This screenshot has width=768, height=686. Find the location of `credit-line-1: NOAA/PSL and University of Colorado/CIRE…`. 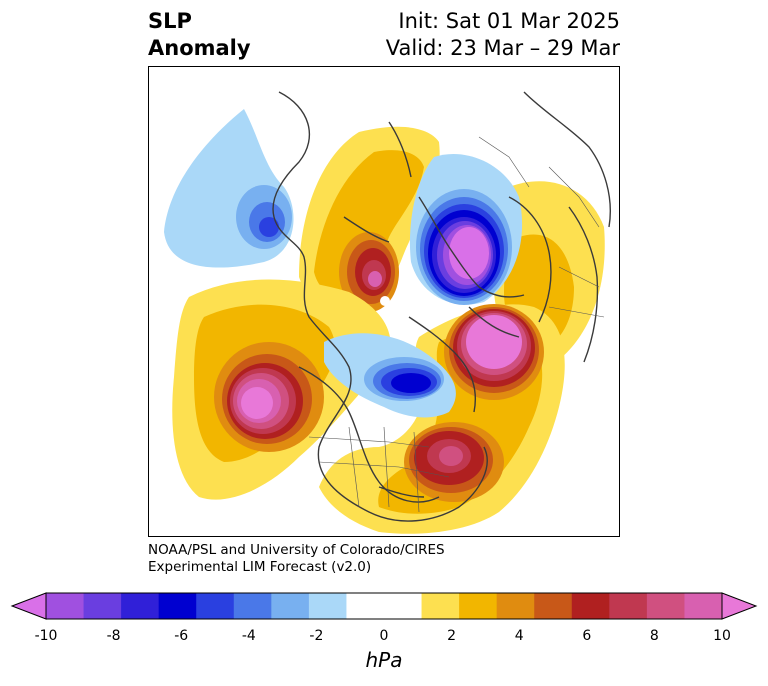

credit-line-1: NOAA/PSL and University of Colorado/CIRE… is located at coordinates (296, 550).